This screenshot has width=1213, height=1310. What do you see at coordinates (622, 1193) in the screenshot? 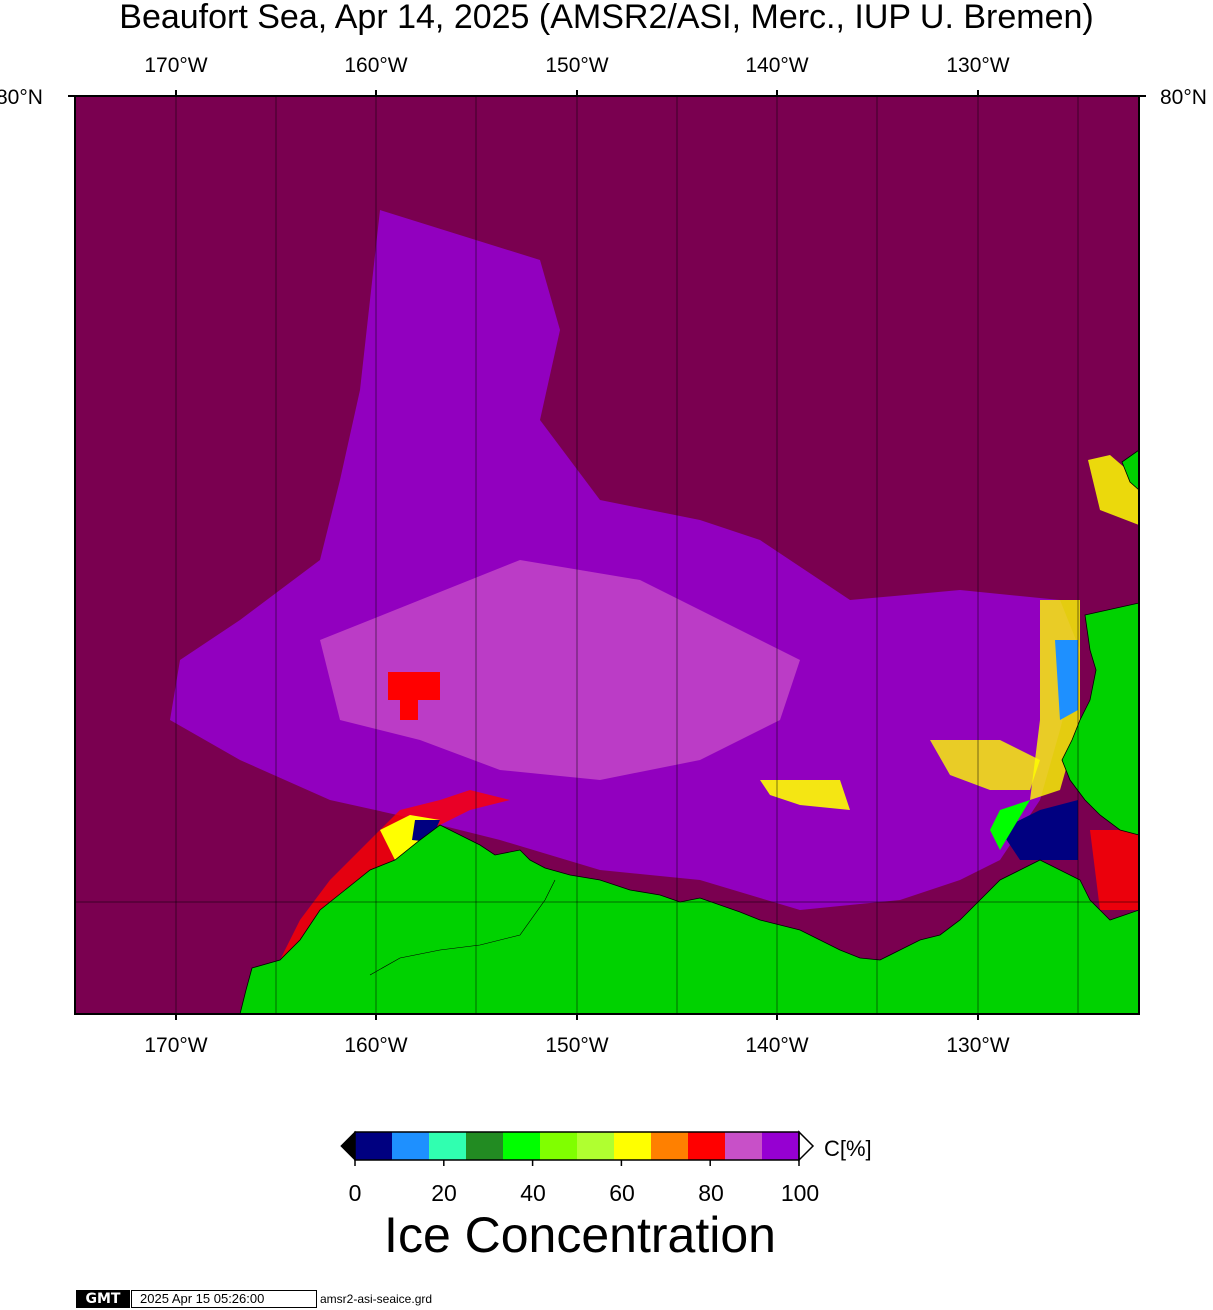
I see `colorbar-tick-label: 60` at bounding box center [622, 1193].